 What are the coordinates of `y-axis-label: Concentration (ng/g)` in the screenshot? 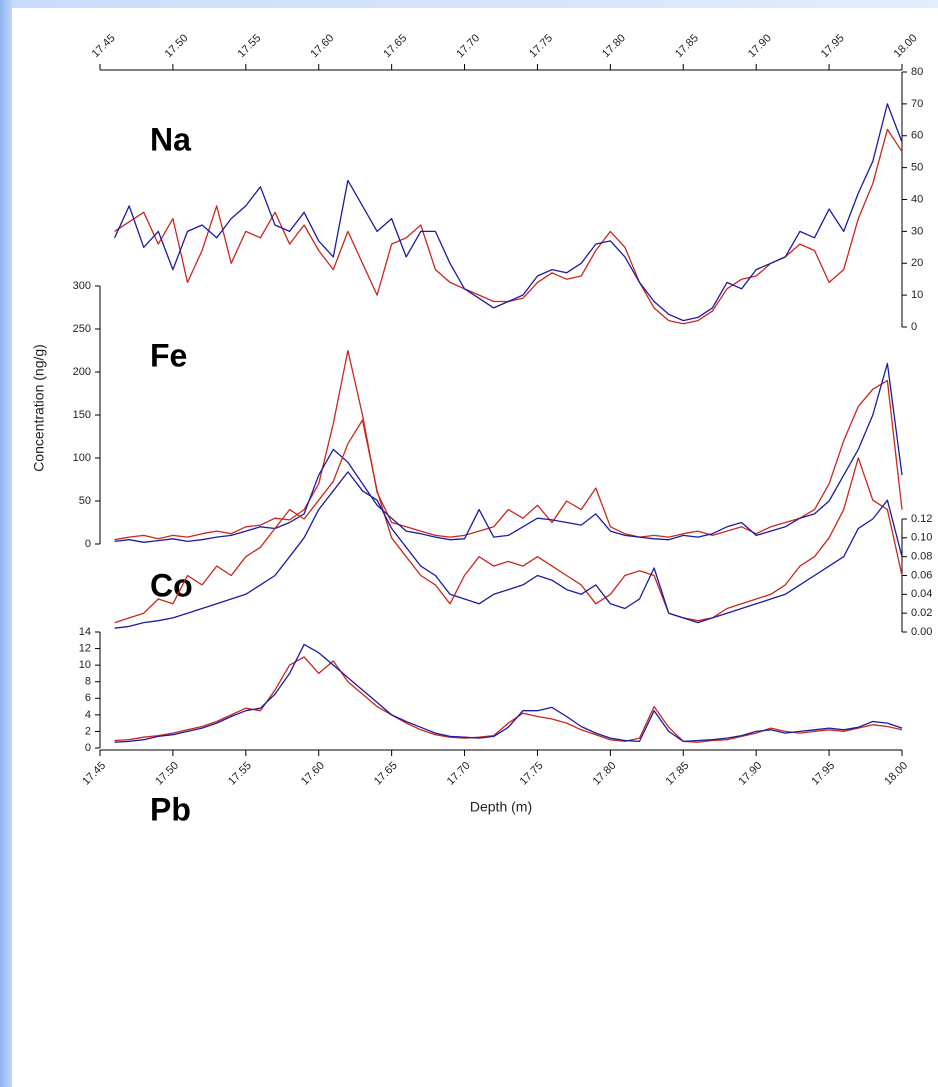 It's located at (39, 408).